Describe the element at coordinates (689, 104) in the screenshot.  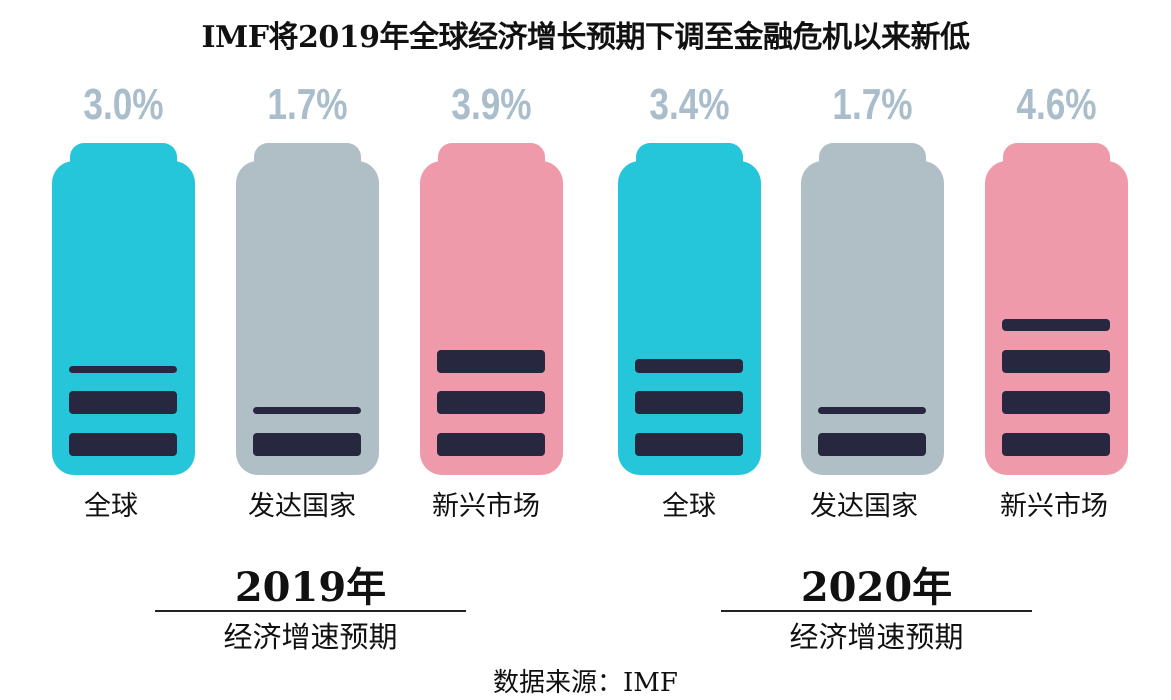
I see `value-label: 3.4%` at that location.